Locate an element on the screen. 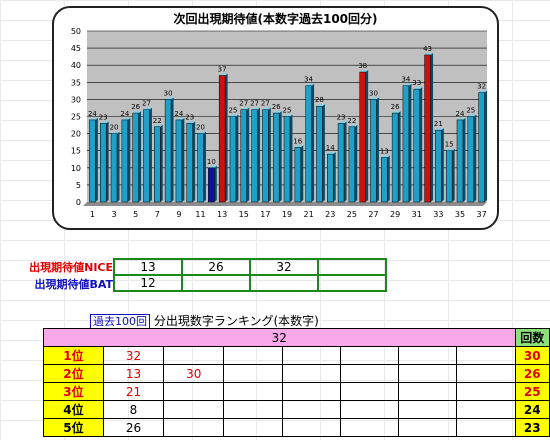  y-tick-label: 0 is located at coordinates (78, 202).